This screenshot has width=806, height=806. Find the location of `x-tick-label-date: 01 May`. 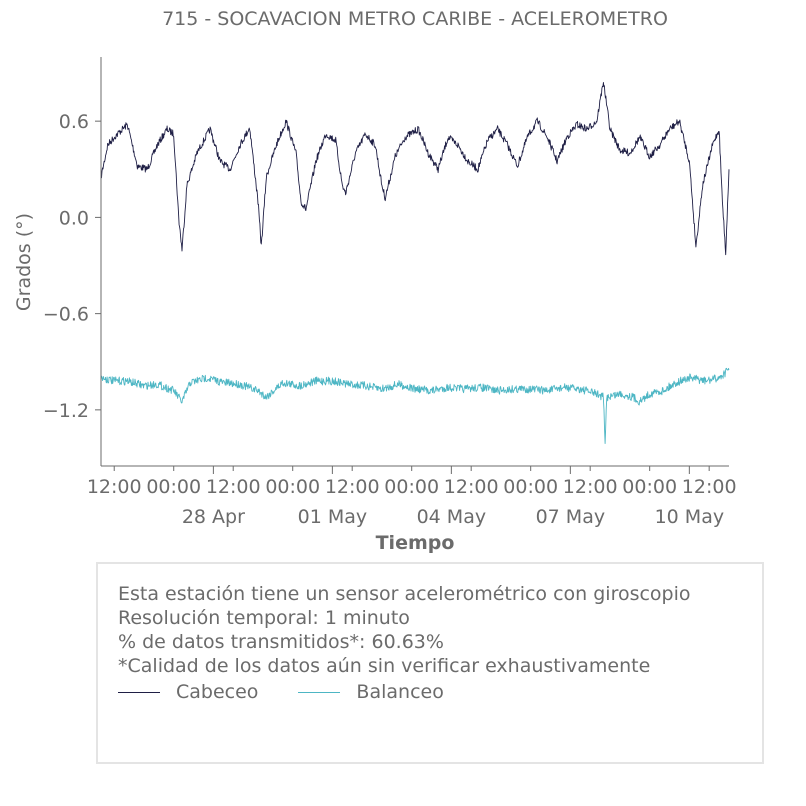

x-tick-label-date: 01 May is located at coordinates (333, 517).